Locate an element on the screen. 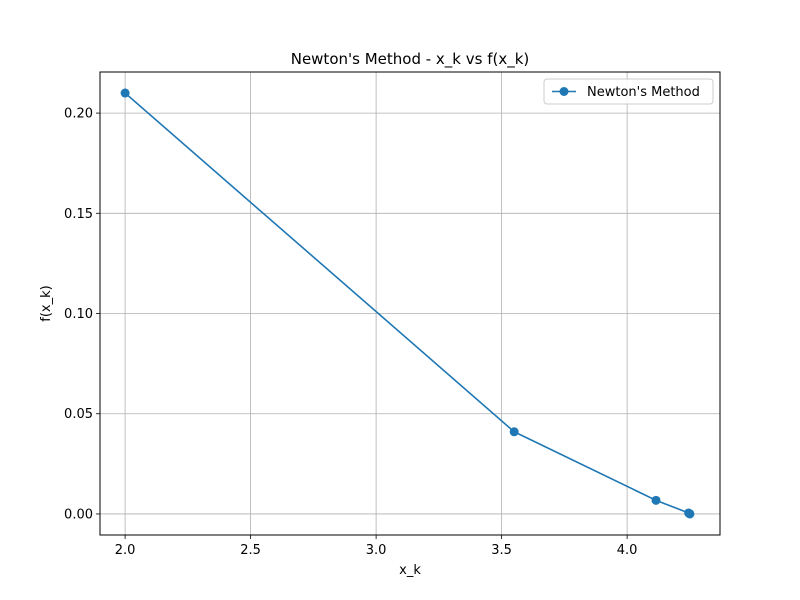  legend-label: Newton's Method is located at coordinates (643, 92).